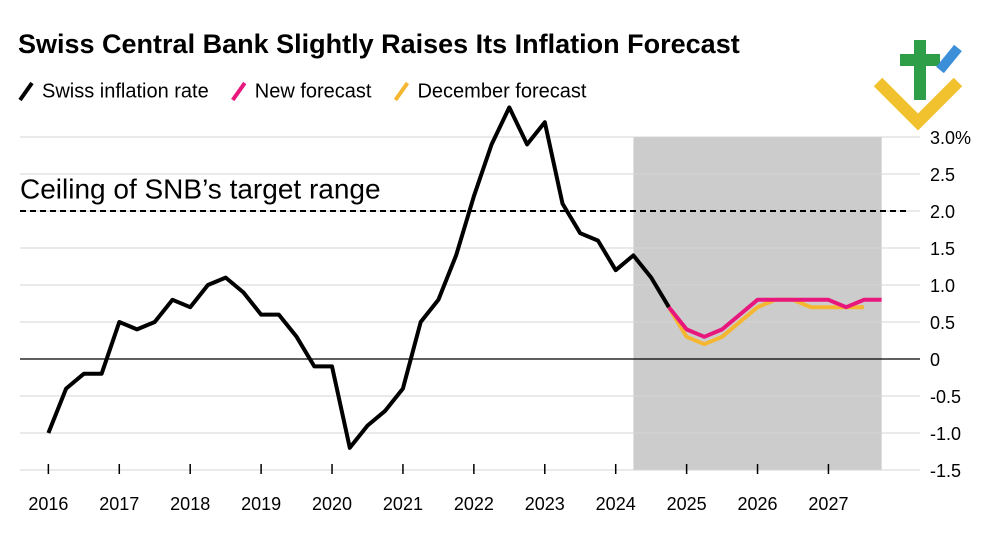 The image size is (1000, 545). Describe the element at coordinates (200, 188) in the screenshot. I see `reference-label: Ceiling of SNB’s target range` at that location.